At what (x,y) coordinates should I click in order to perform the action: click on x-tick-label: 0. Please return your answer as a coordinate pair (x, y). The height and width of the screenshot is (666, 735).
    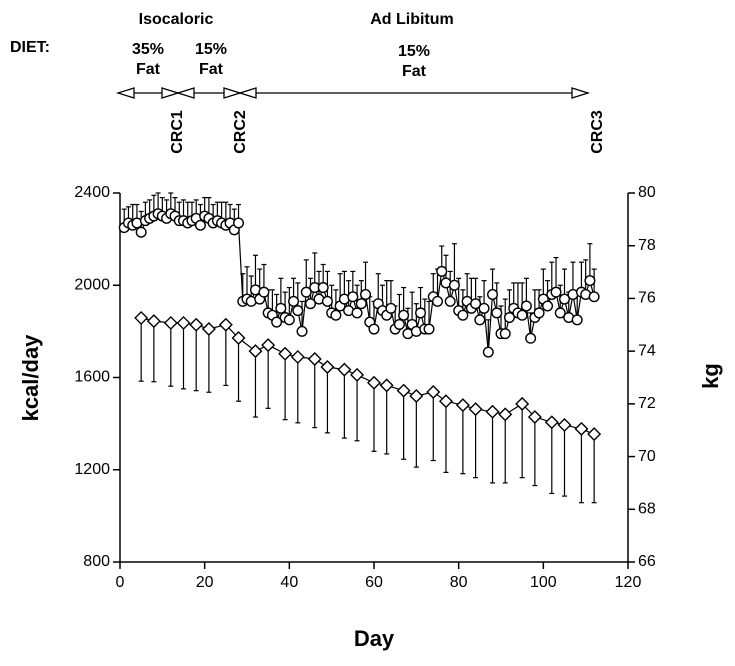
    Looking at the image, I should click on (120, 582).